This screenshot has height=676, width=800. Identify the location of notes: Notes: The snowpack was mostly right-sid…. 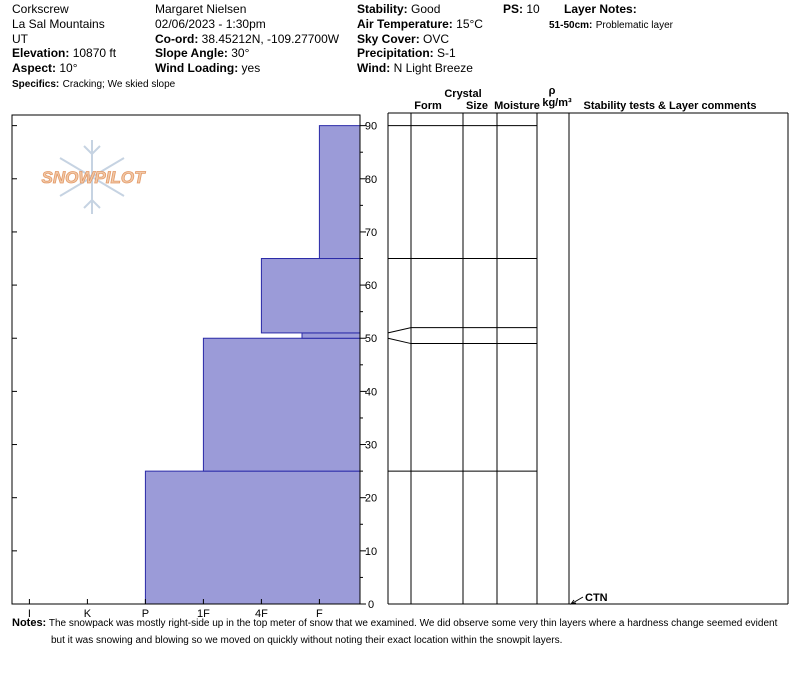
(401, 632).